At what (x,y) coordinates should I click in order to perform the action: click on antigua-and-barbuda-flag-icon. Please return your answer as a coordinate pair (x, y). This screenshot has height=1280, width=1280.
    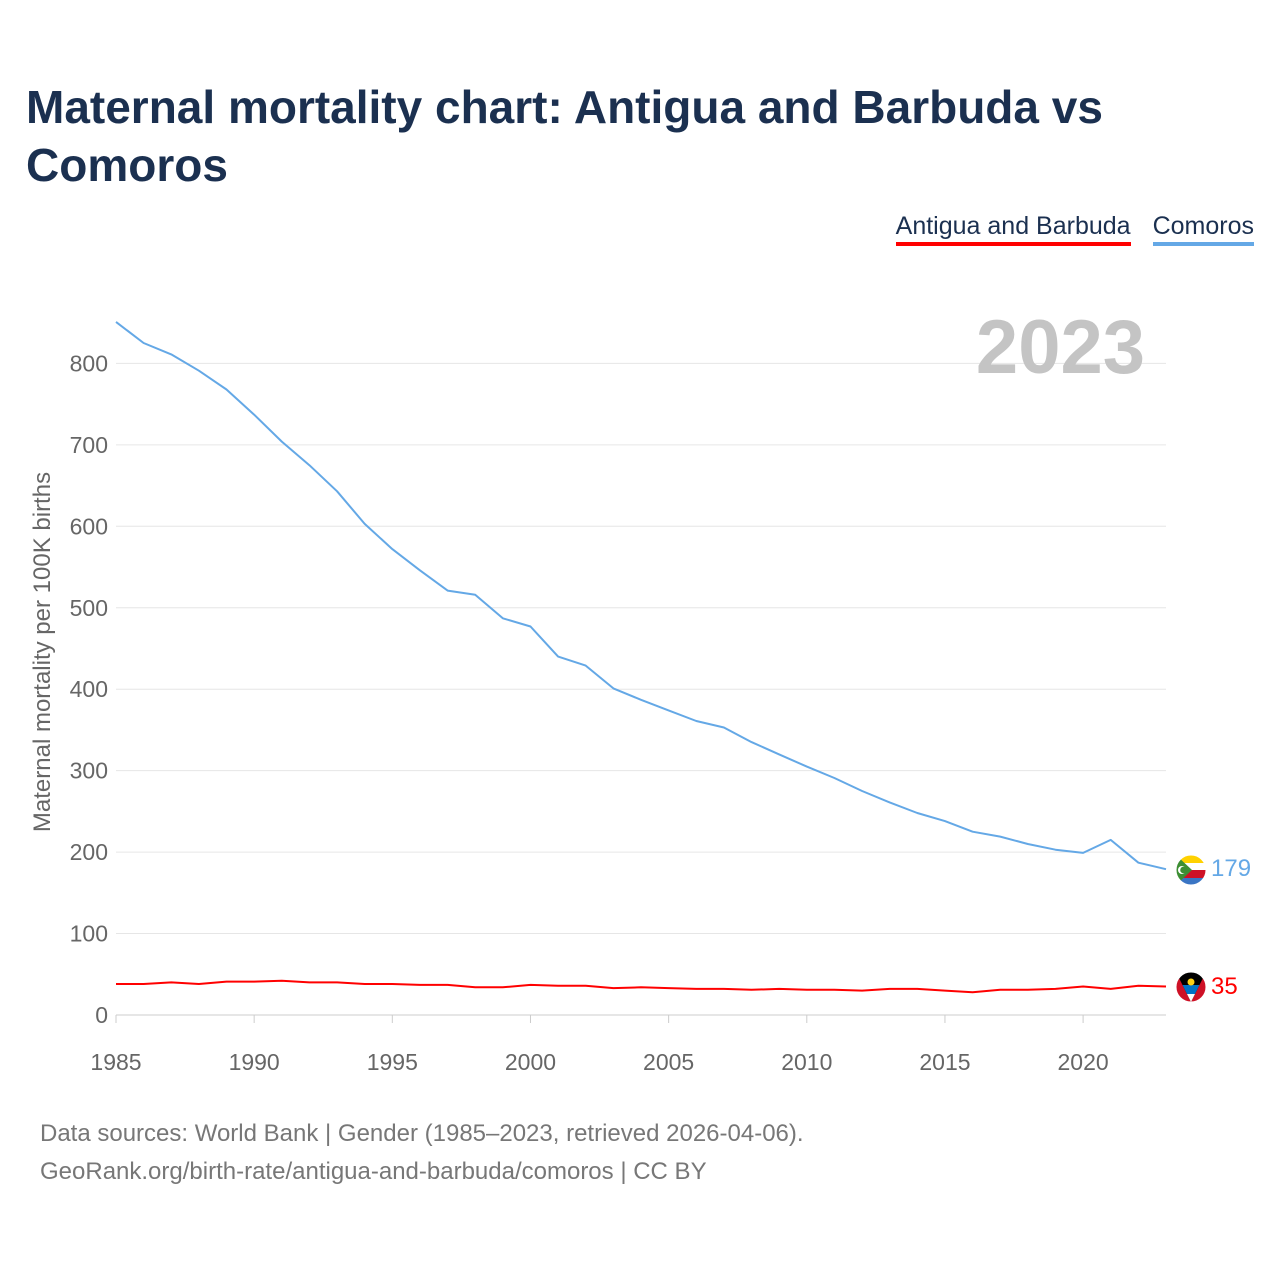
    Looking at the image, I should click on (1191, 987).